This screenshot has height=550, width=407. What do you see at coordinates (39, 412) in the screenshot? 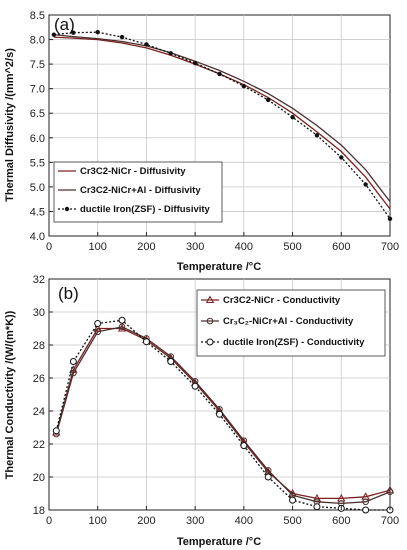
I see `y-tick-label: 24` at bounding box center [39, 412].